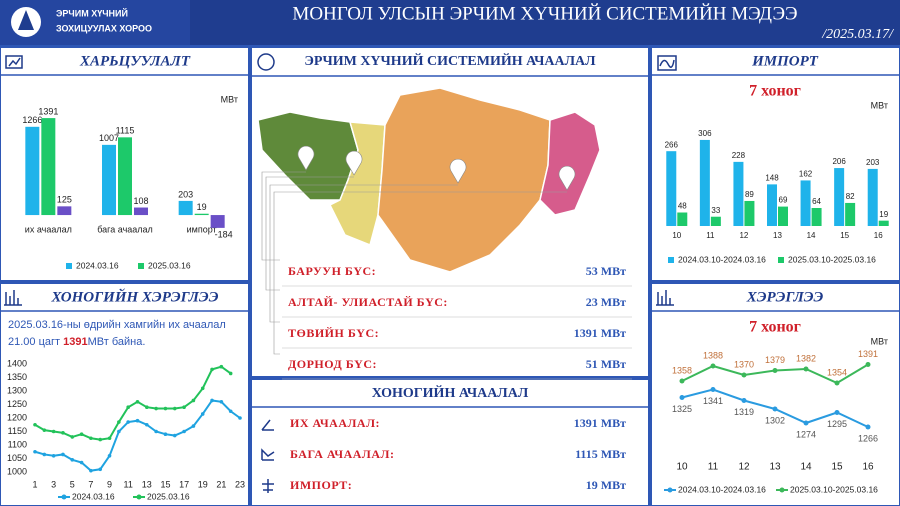 This screenshot has height=506, width=900. I want to click on logo-icon, so click(26, 20).